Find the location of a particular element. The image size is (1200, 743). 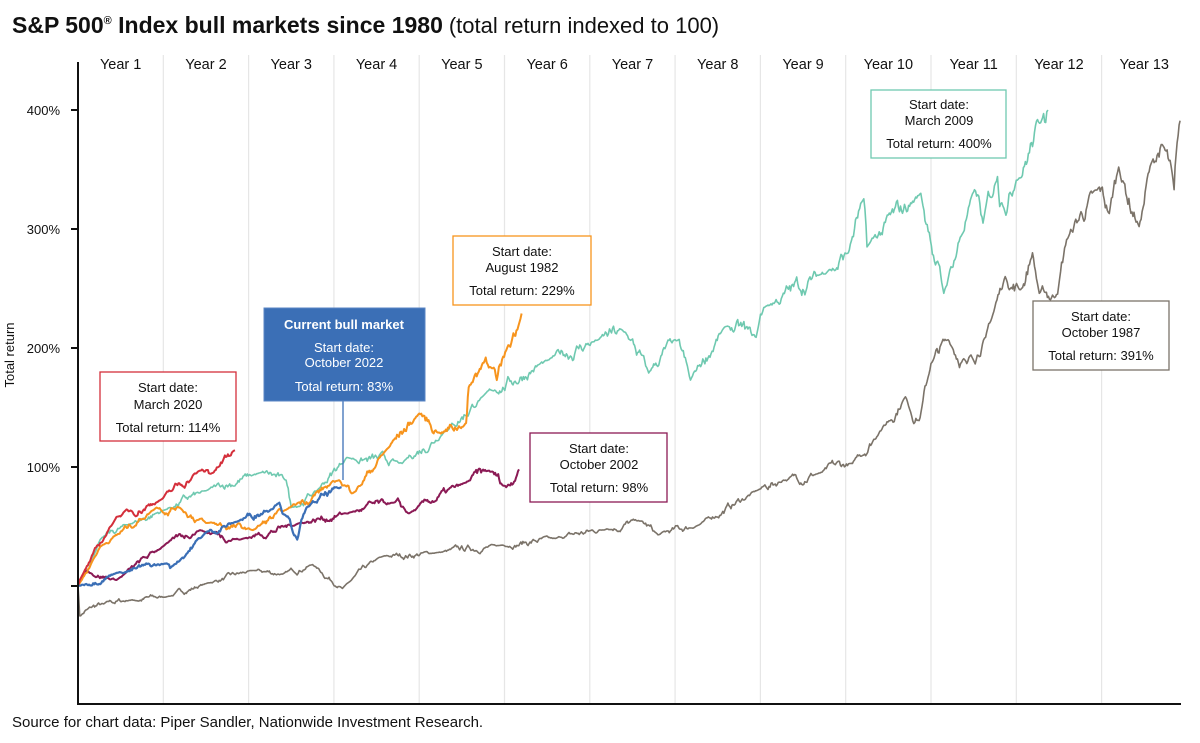

annotation-date: October 1987 is located at coordinates (1101, 332).